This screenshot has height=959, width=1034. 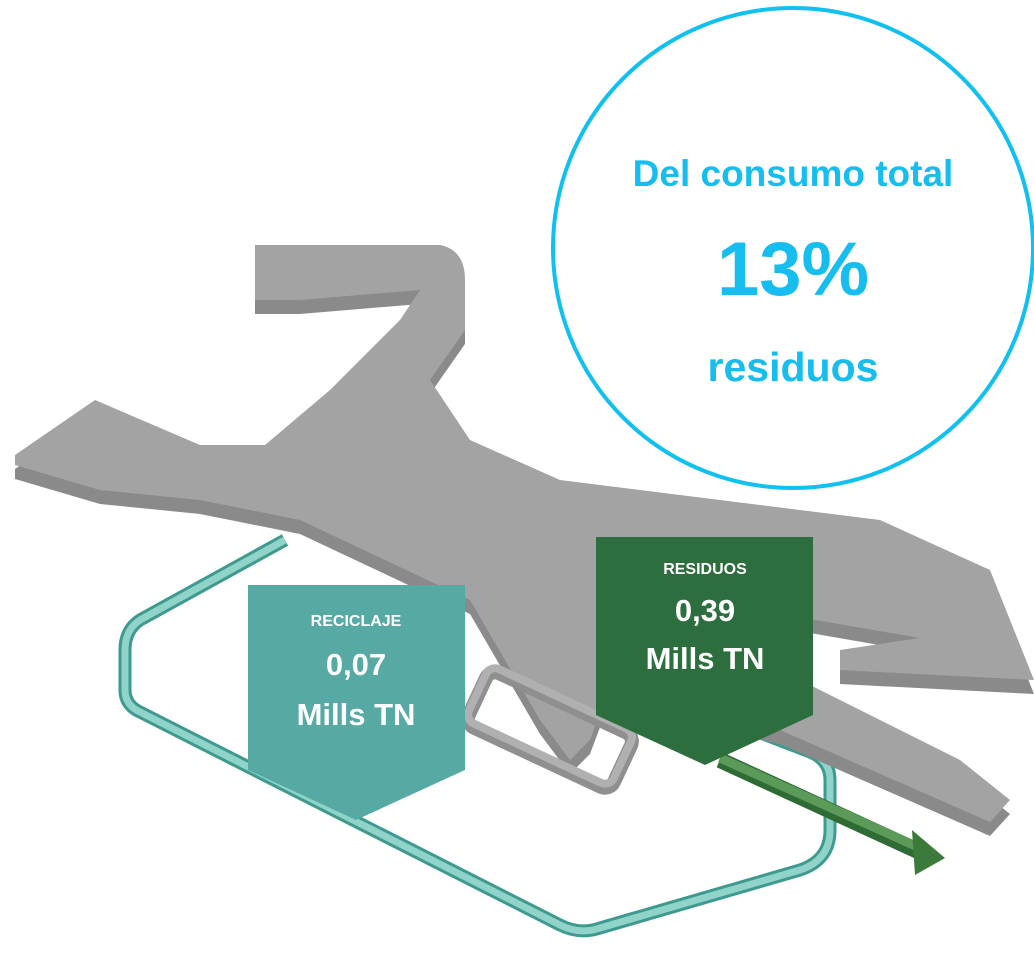 I want to click on waste-unit: Mills TN, so click(x=705, y=658).